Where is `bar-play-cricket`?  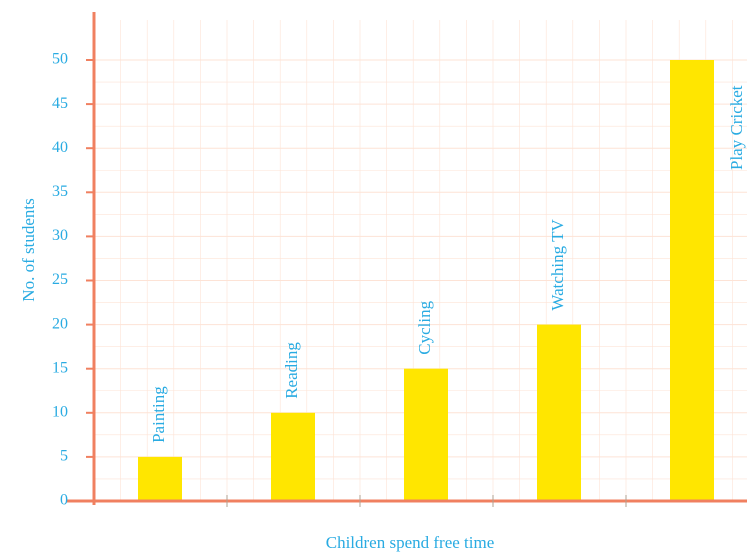
bar-play-cricket is located at coordinates (692, 280).